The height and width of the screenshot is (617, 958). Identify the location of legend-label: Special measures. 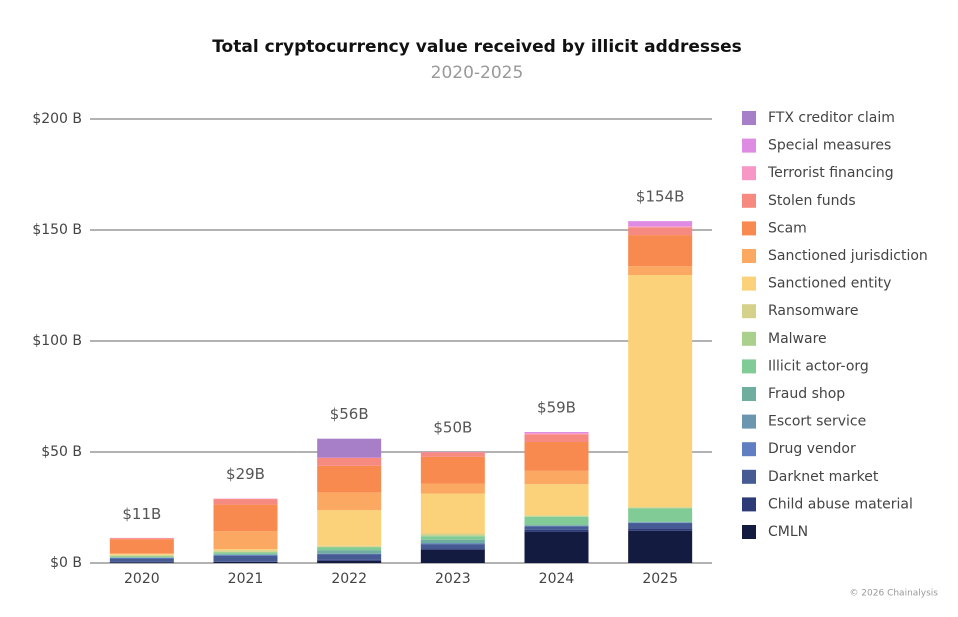
(829, 146).